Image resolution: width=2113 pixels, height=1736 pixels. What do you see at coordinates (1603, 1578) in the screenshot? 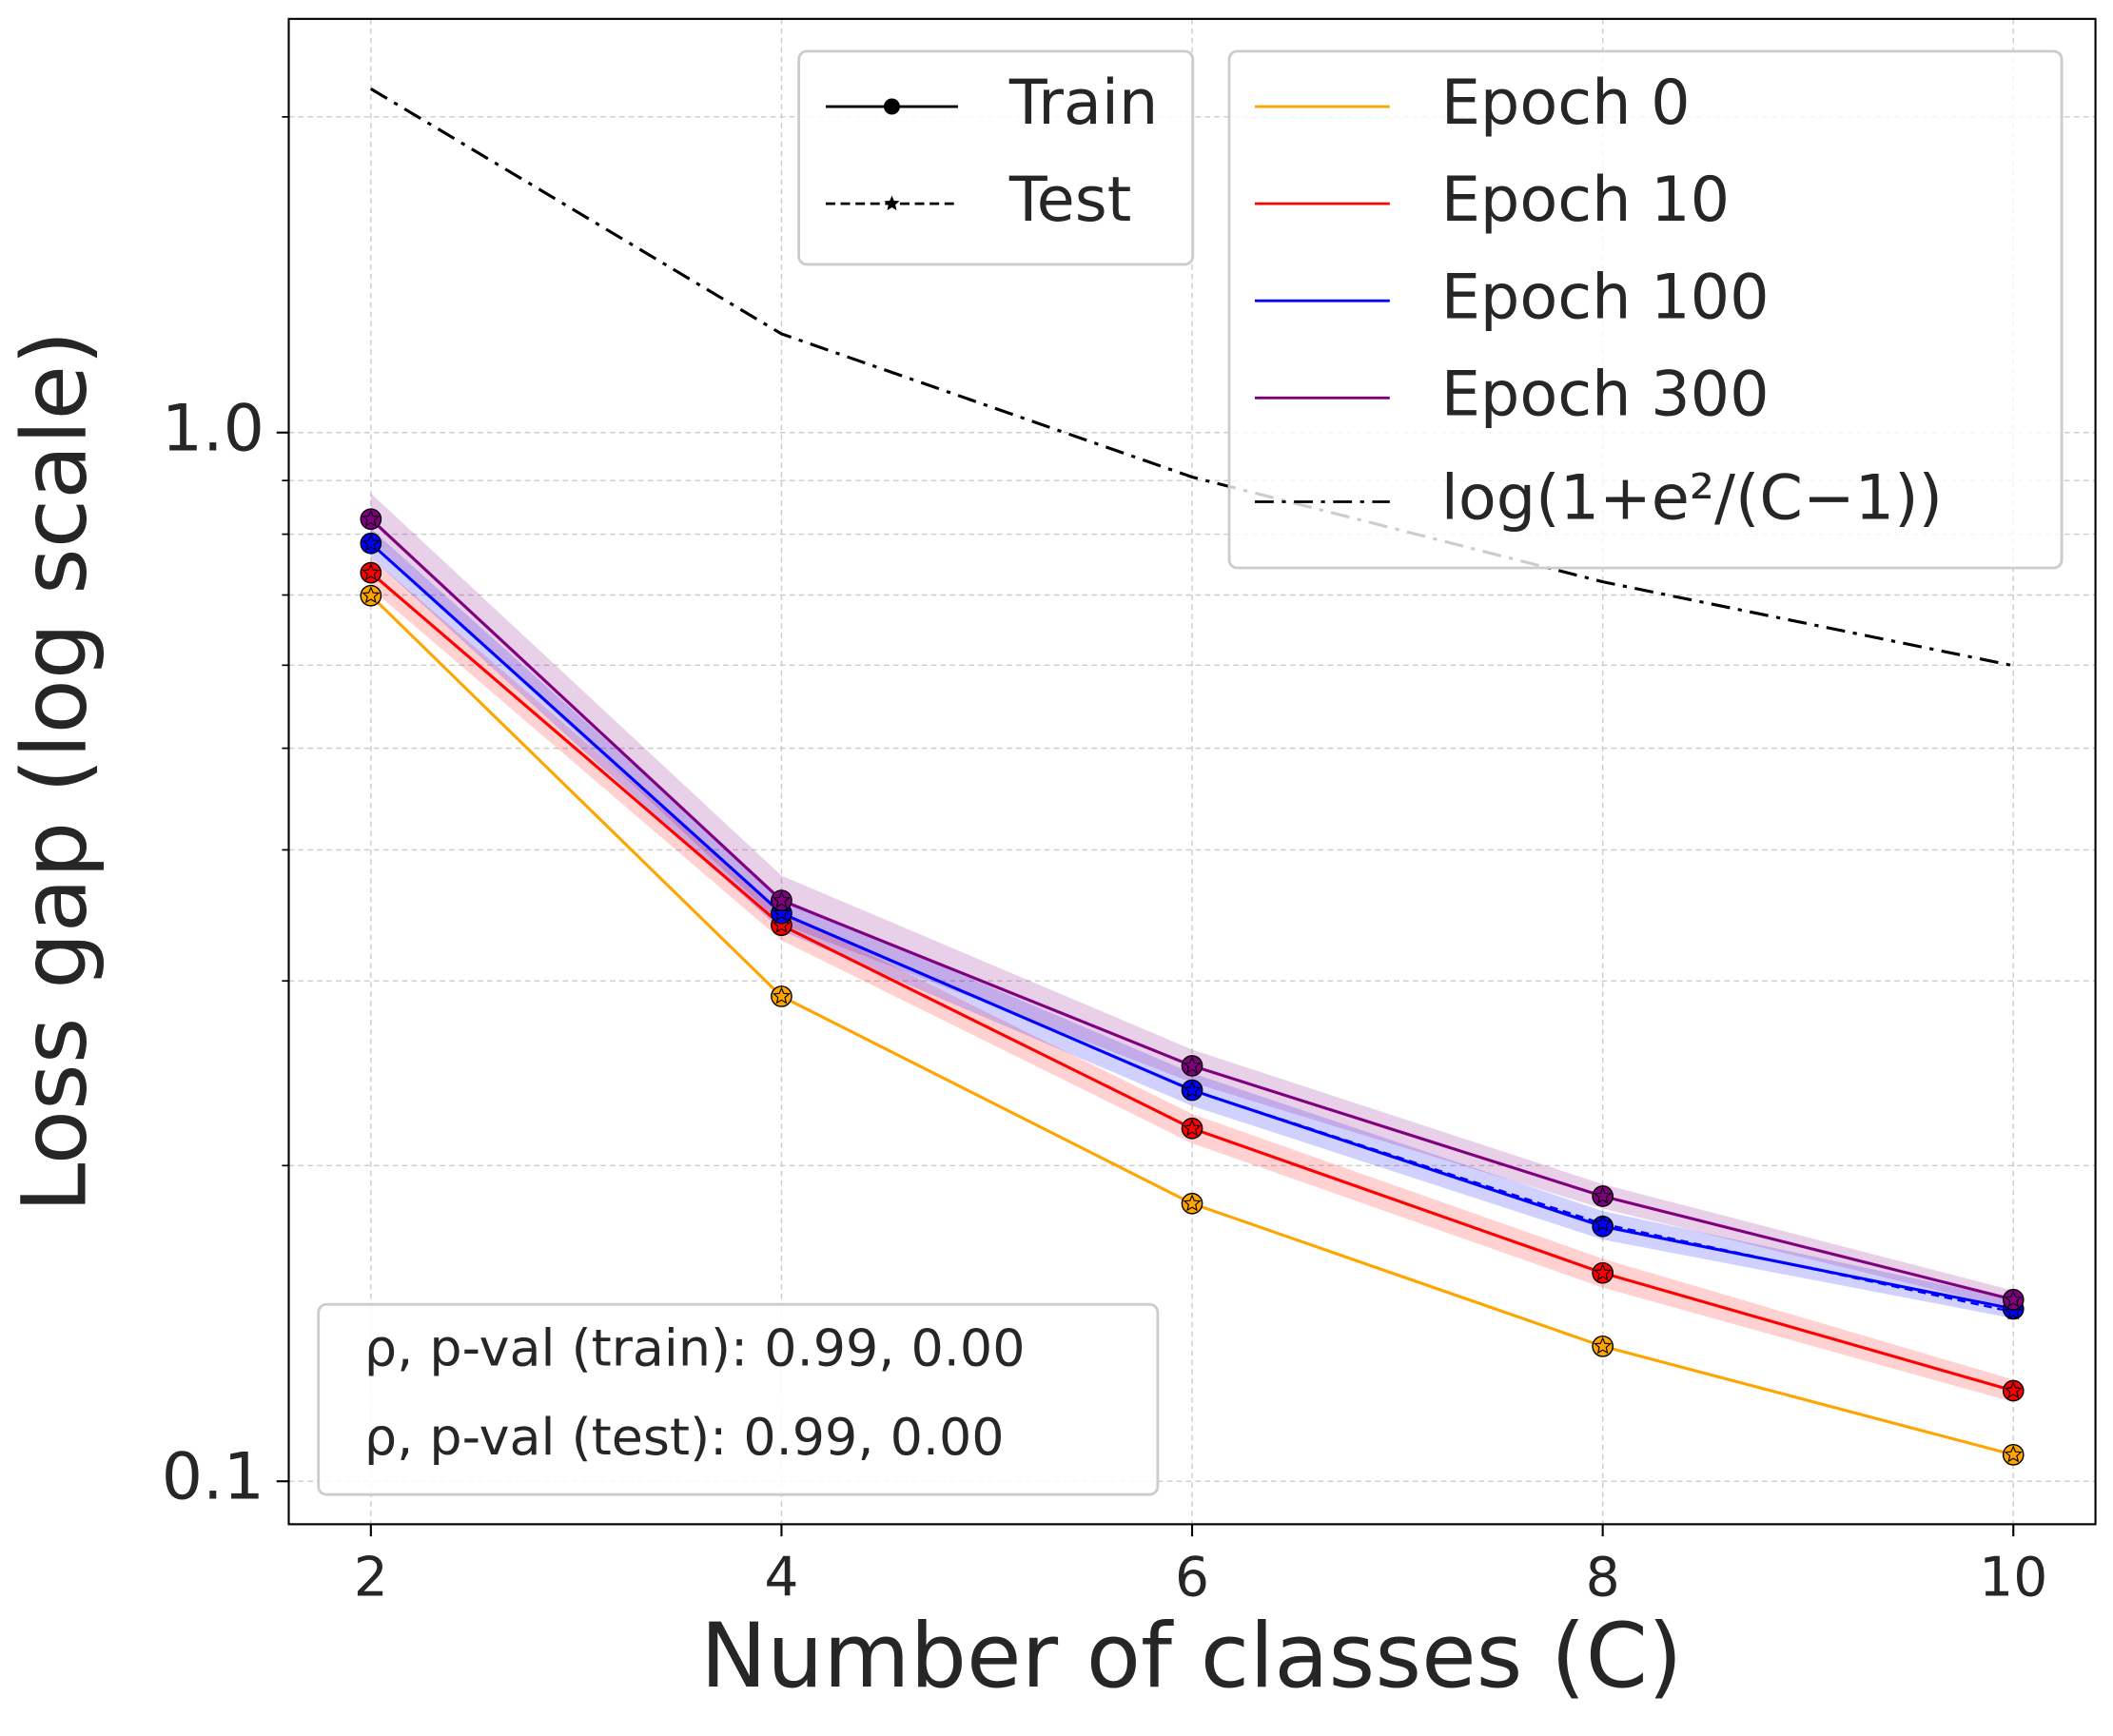
I see `x-tick-label: 8` at bounding box center [1603, 1578].